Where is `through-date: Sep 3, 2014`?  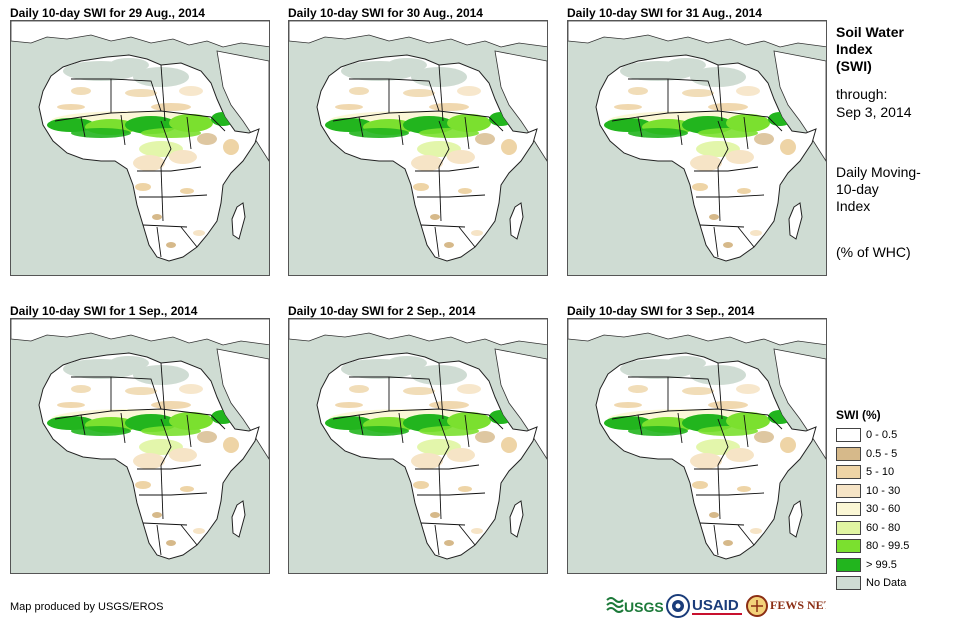
through-date: Sep 3, 2014 is located at coordinates (874, 112).